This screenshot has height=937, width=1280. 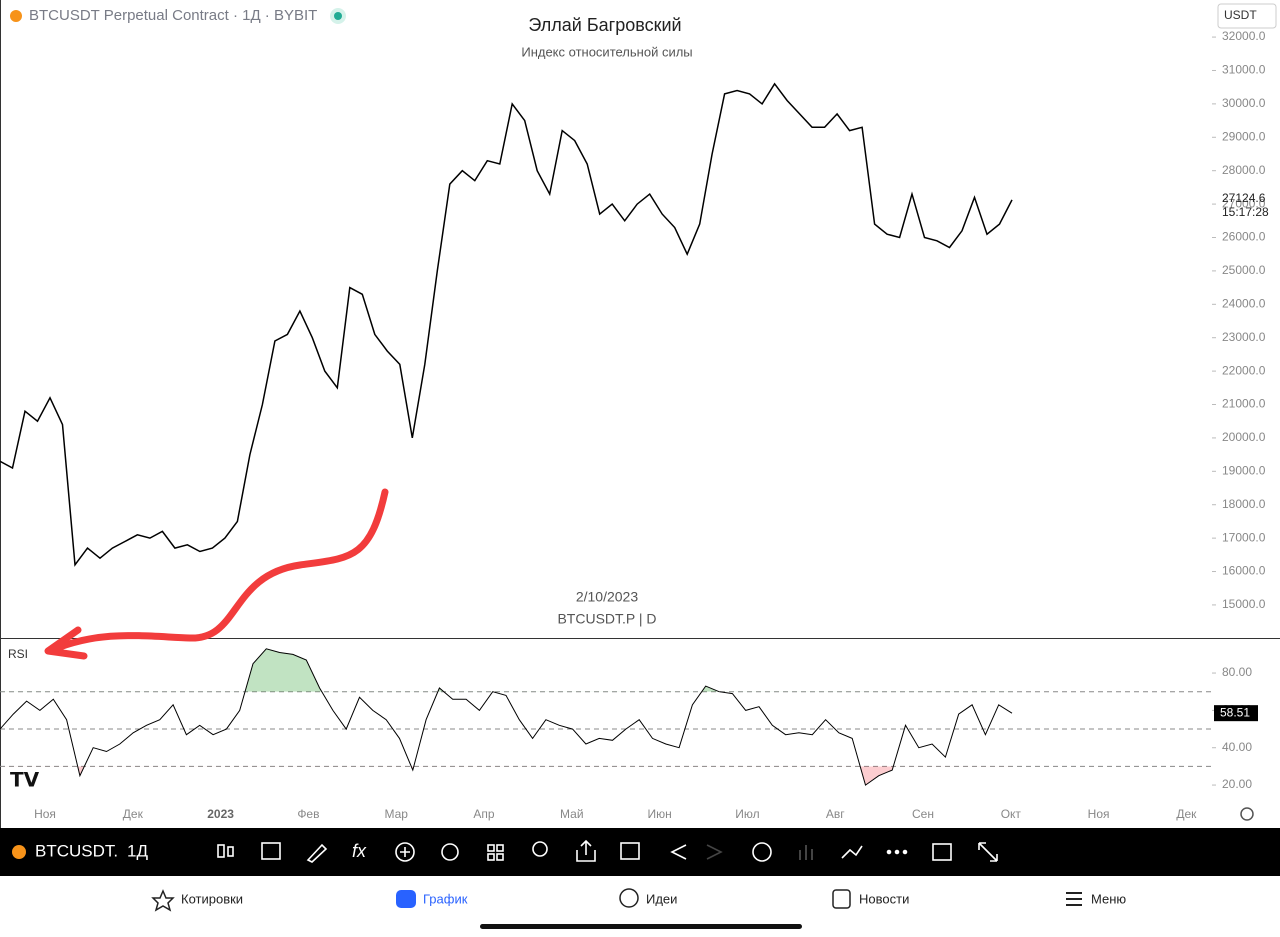 I want to click on x-tick-label: Мар, so click(x=396, y=814).